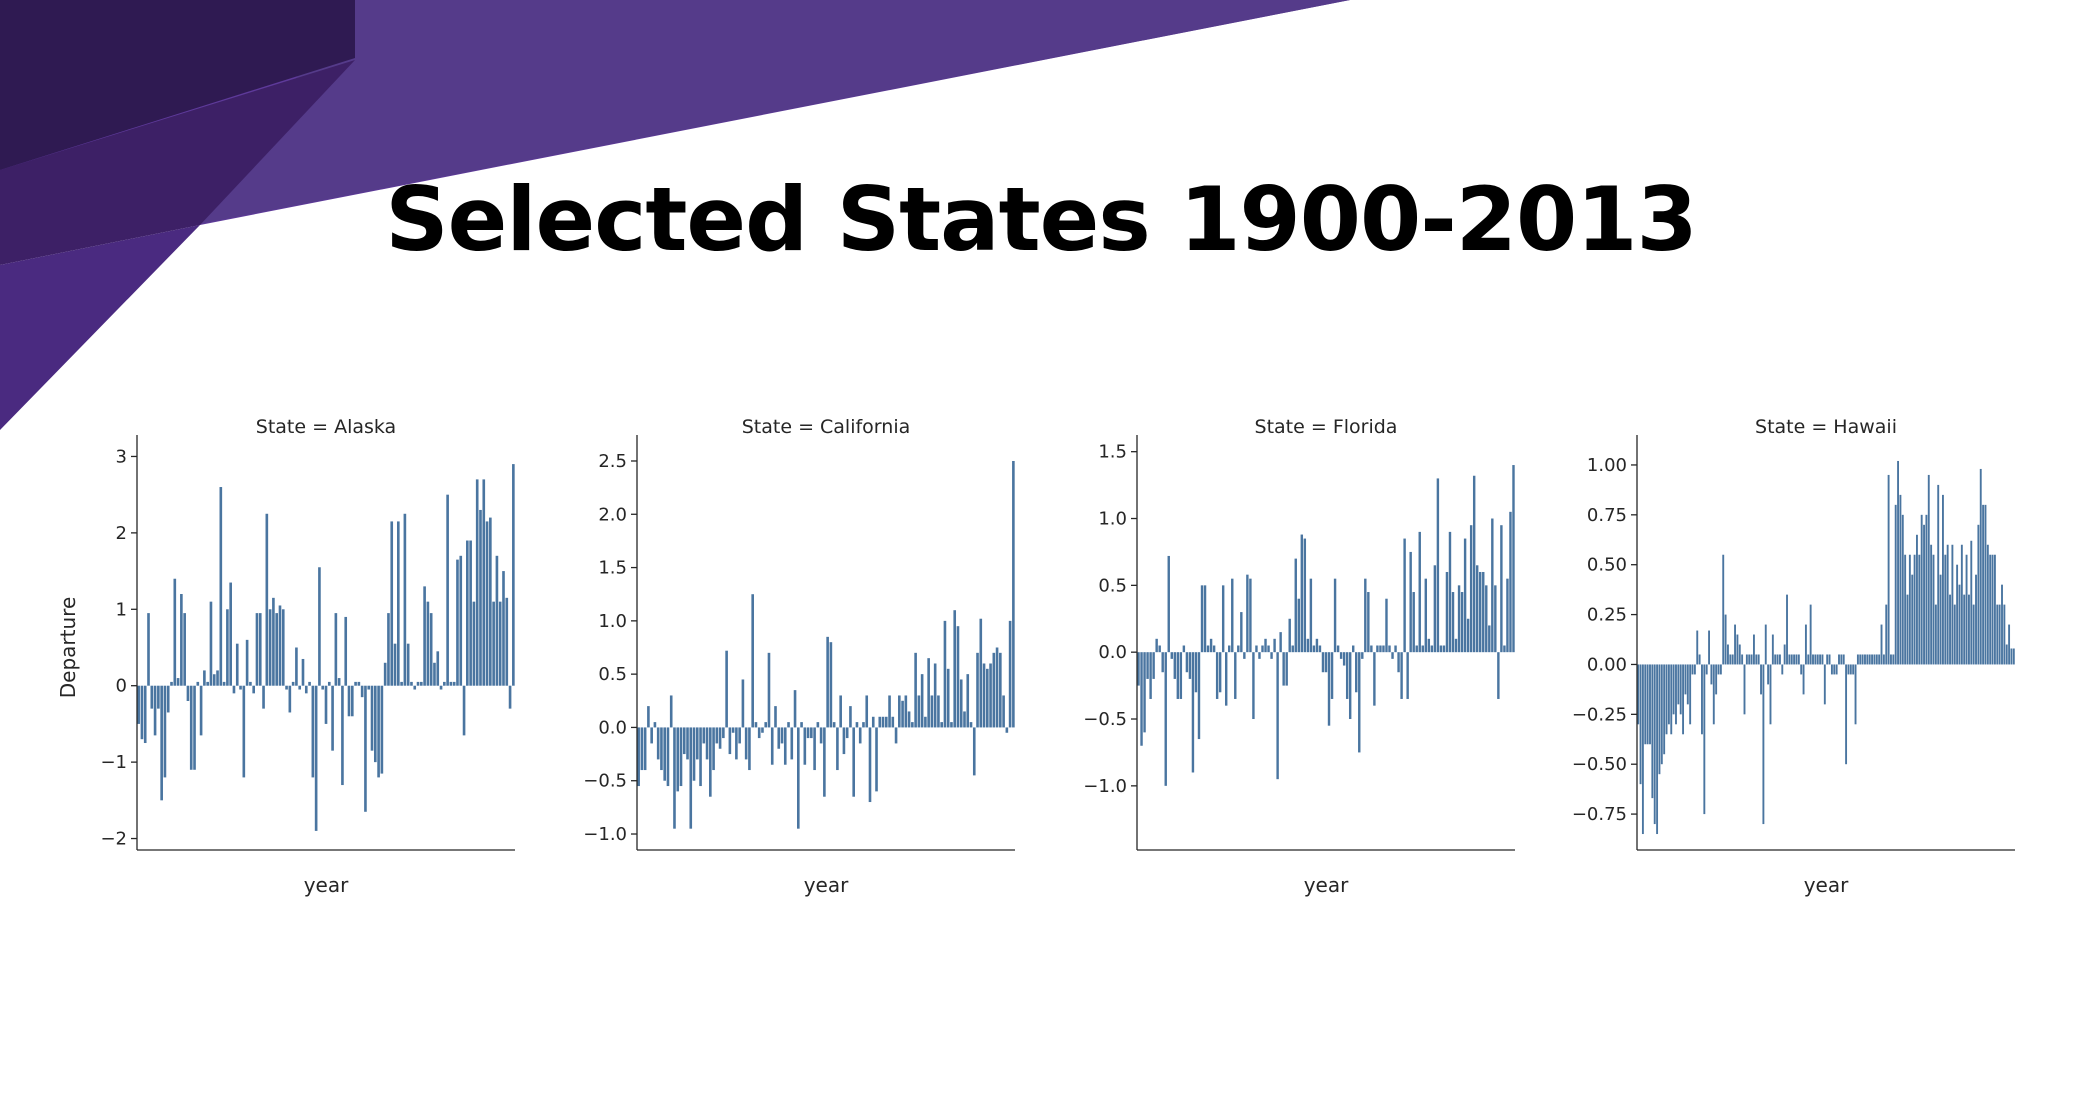 The image size is (2082, 1102). What do you see at coordinates (121, 456) in the screenshot?
I see `y-tick-label: 3` at bounding box center [121, 456].